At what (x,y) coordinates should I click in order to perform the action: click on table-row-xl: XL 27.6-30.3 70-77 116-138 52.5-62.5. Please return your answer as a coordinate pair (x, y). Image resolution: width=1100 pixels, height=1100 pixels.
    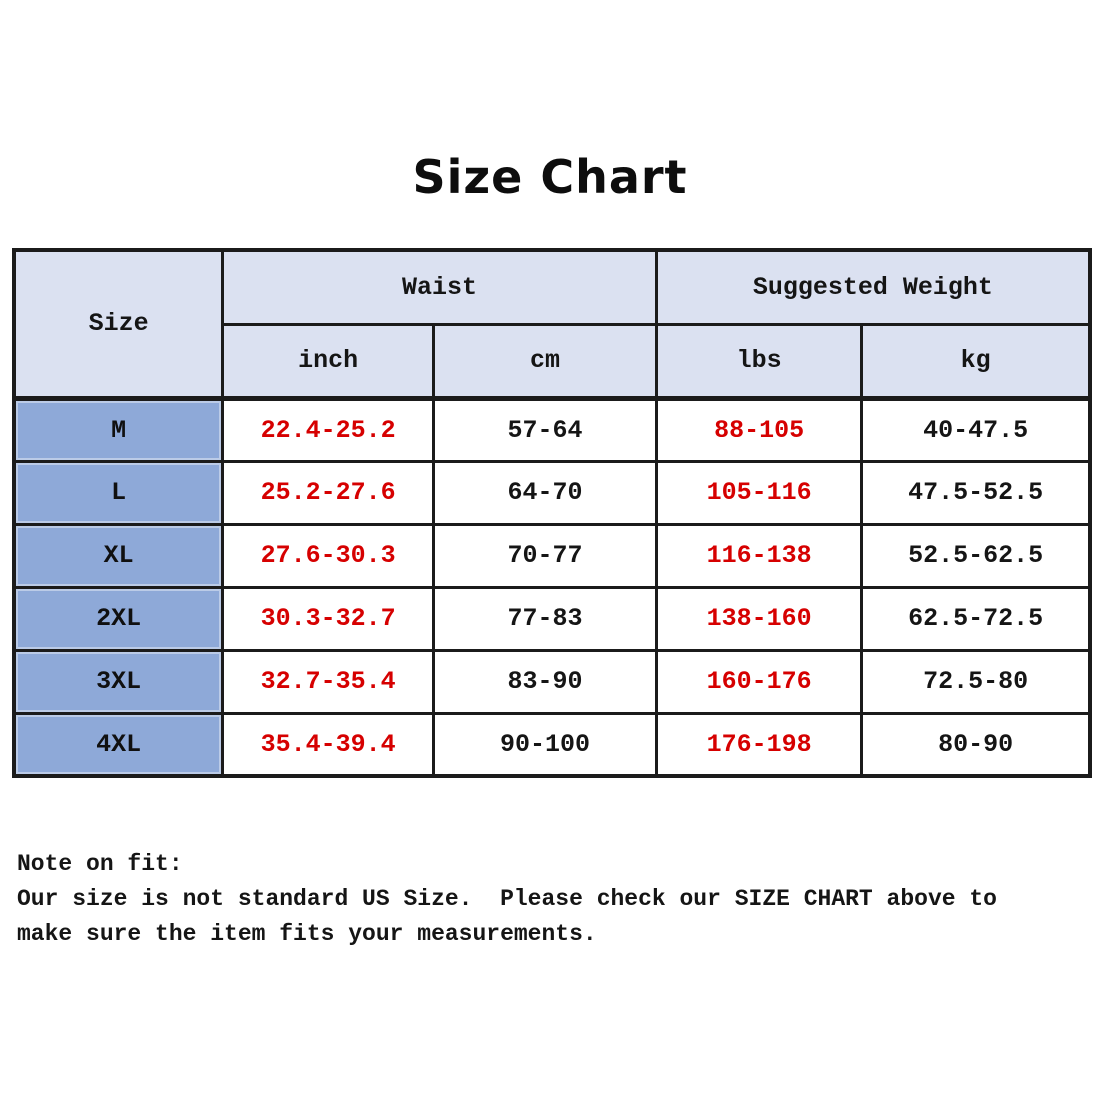
    Looking at the image, I should click on (552, 555).